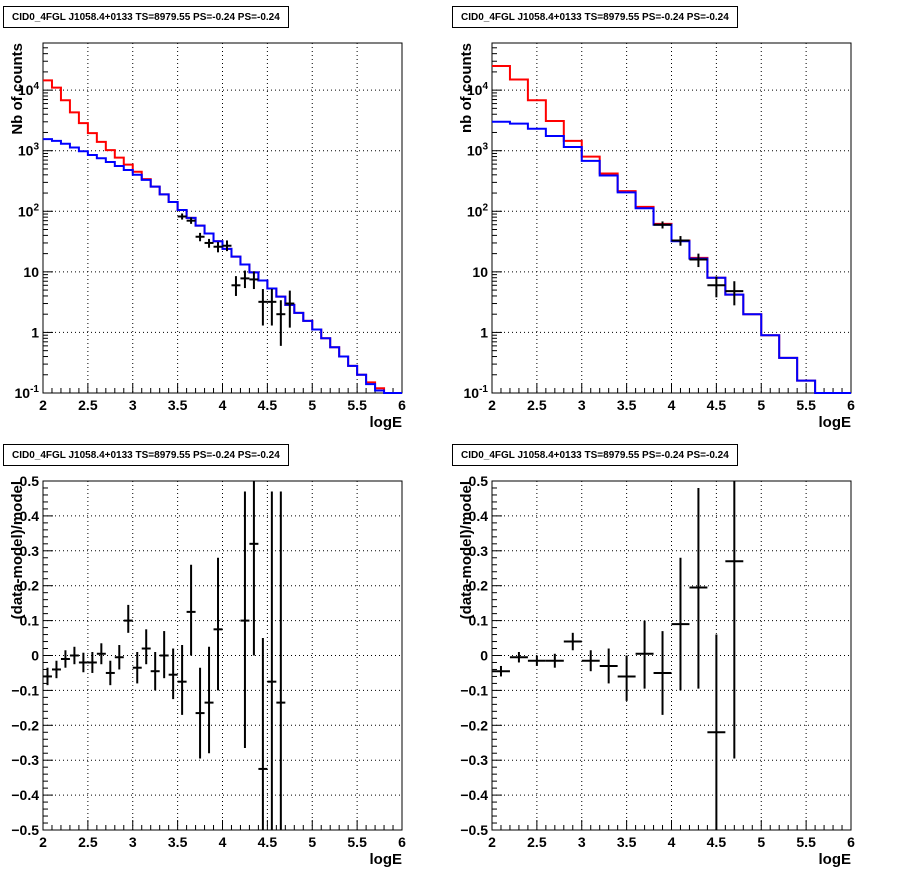  What do you see at coordinates (484, 332) in the screenshot?
I see `y-tick-label: 1` at bounding box center [484, 332].